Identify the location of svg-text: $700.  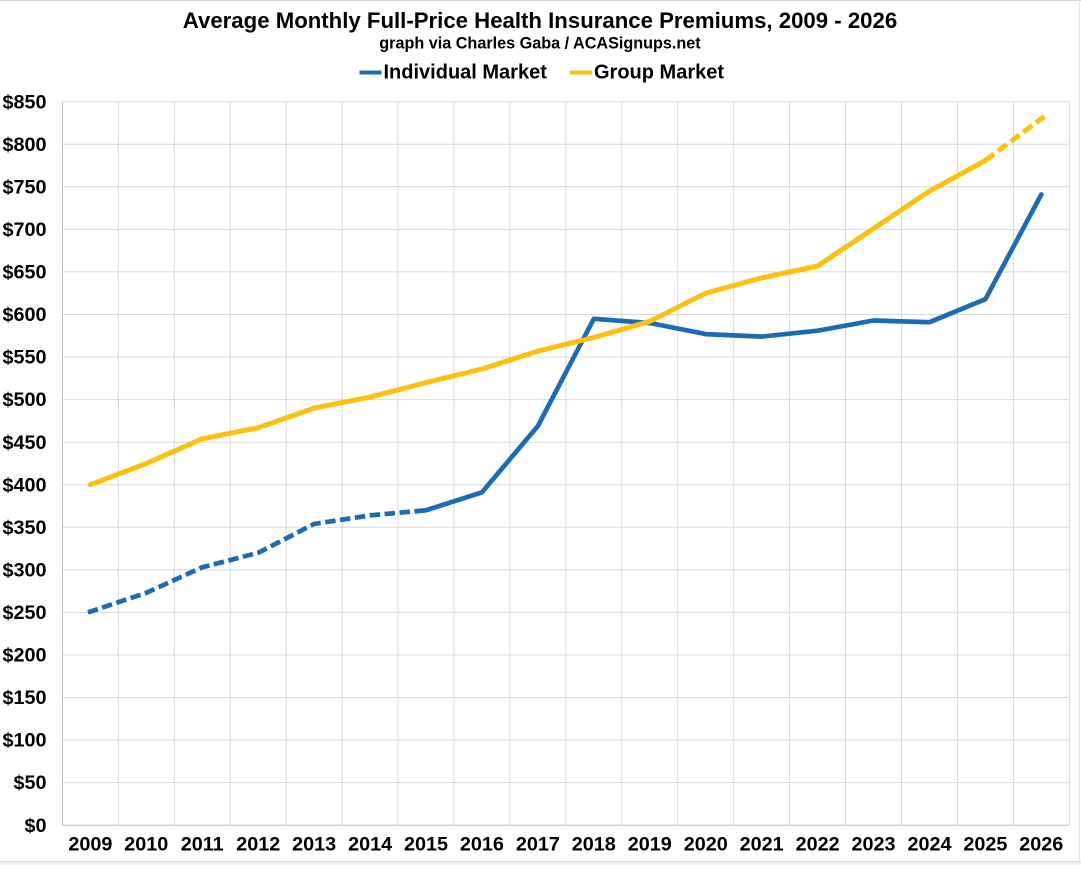
(24, 230).